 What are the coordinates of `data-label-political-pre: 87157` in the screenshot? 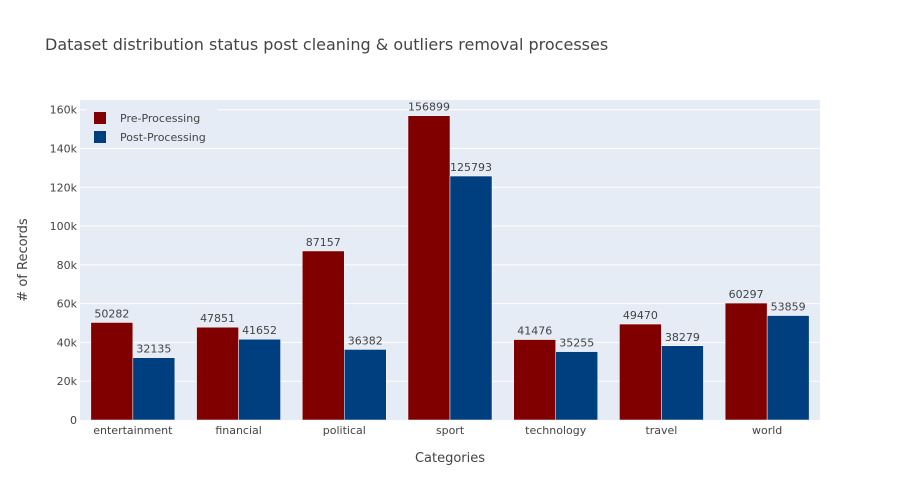 It's located at (323, 242).